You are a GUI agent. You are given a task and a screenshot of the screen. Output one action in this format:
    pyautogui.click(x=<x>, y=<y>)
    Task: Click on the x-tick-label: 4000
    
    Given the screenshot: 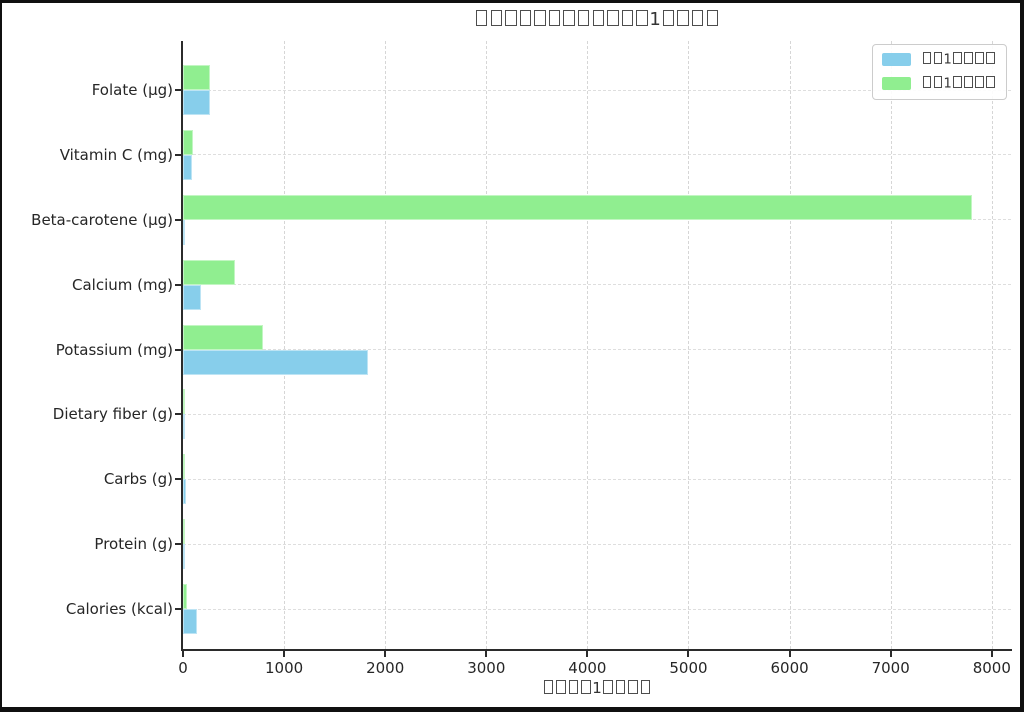 What is the action you would take?
    pyautogui.click(x=587, y=668)
    